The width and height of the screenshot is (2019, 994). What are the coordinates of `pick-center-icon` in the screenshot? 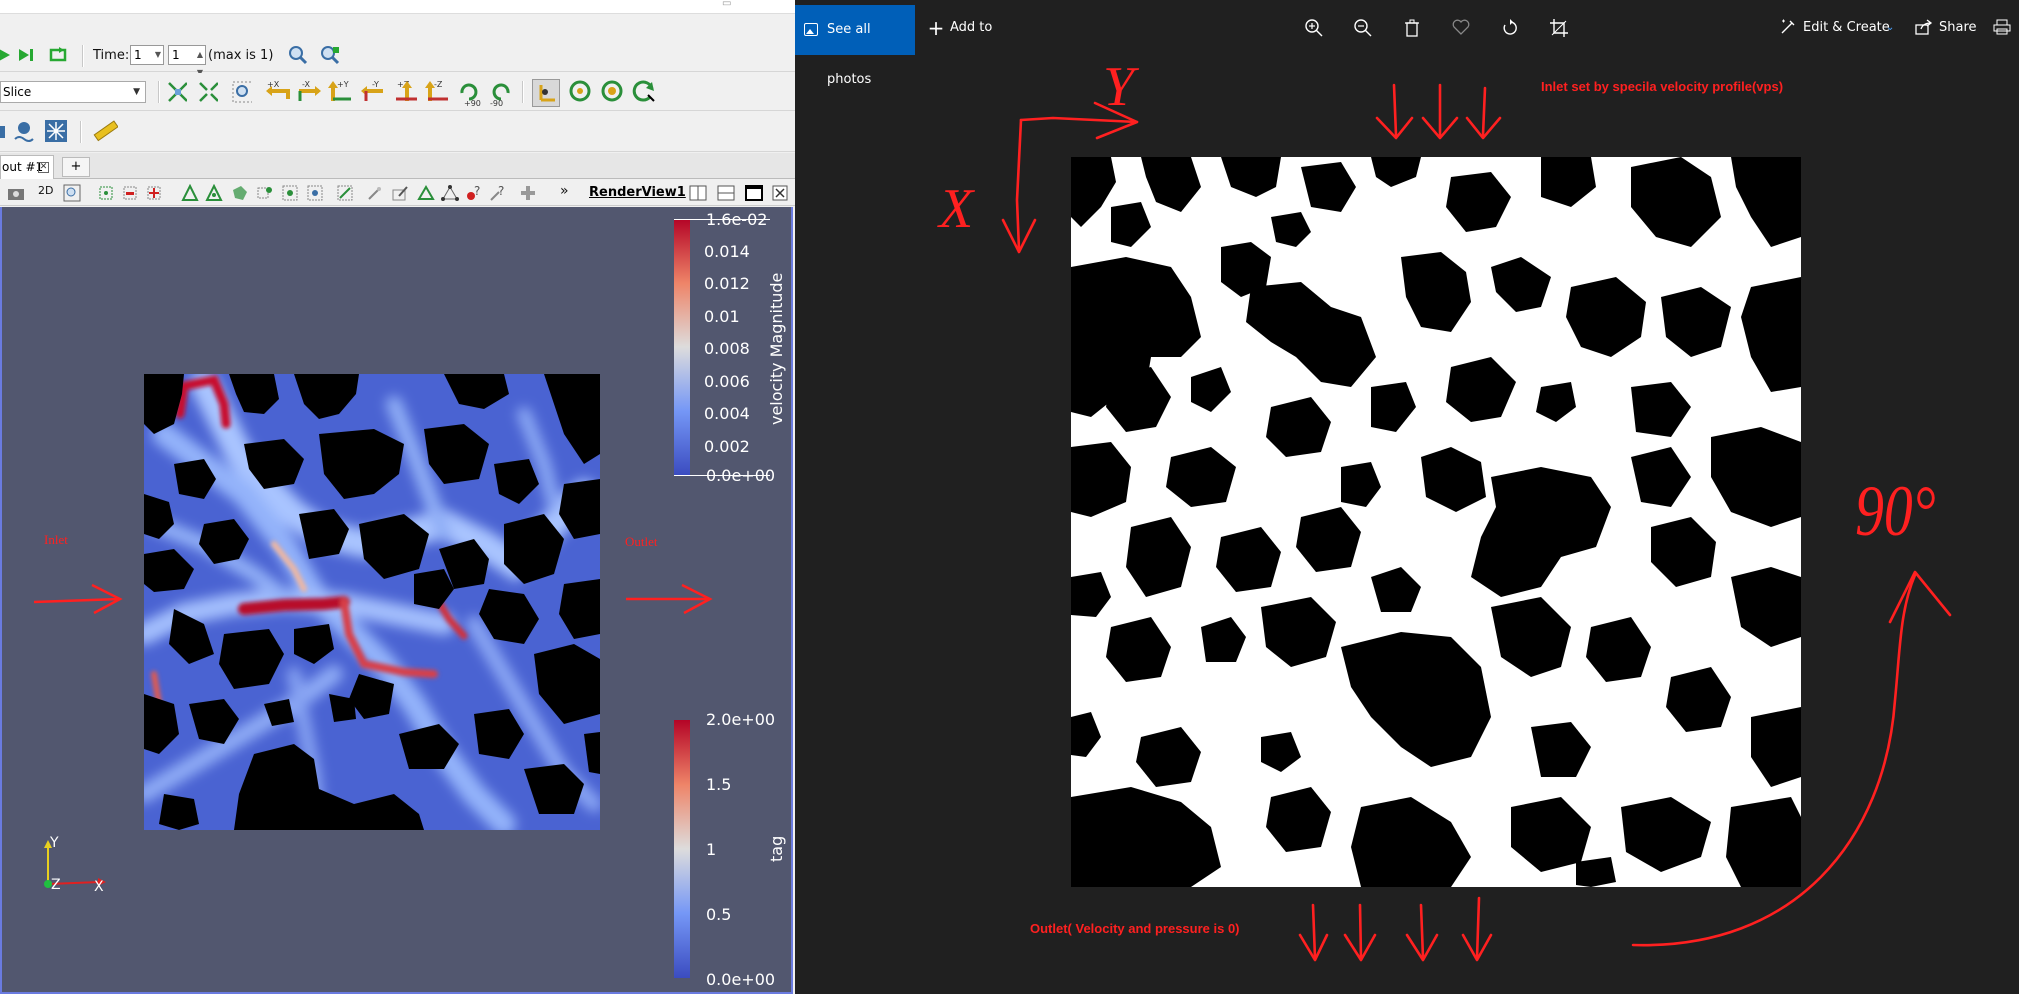 It's located at (612, 91).